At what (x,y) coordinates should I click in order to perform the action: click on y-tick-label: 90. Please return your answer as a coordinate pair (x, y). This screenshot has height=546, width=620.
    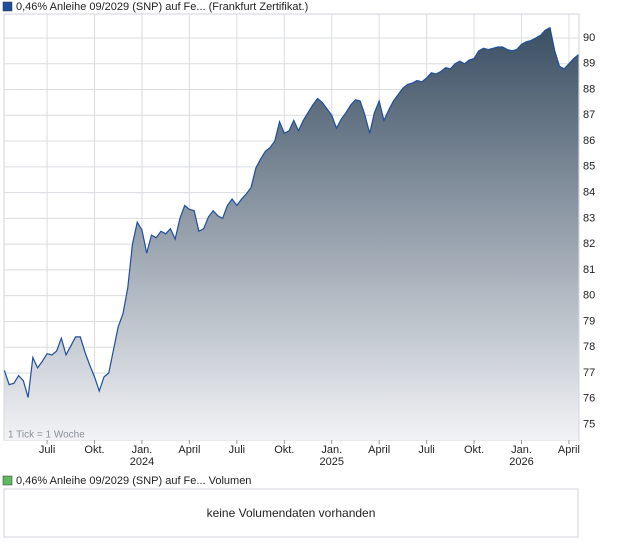
    Looking at the image, I should click on (589, 38).